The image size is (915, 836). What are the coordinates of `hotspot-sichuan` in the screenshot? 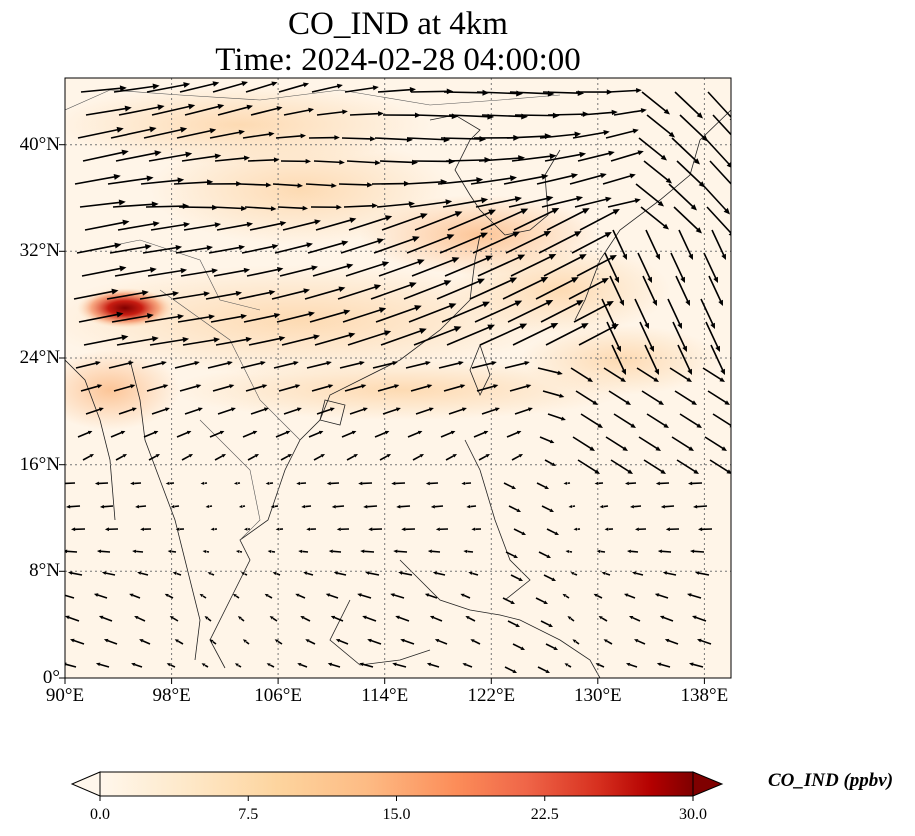 It's located at (125, 308).